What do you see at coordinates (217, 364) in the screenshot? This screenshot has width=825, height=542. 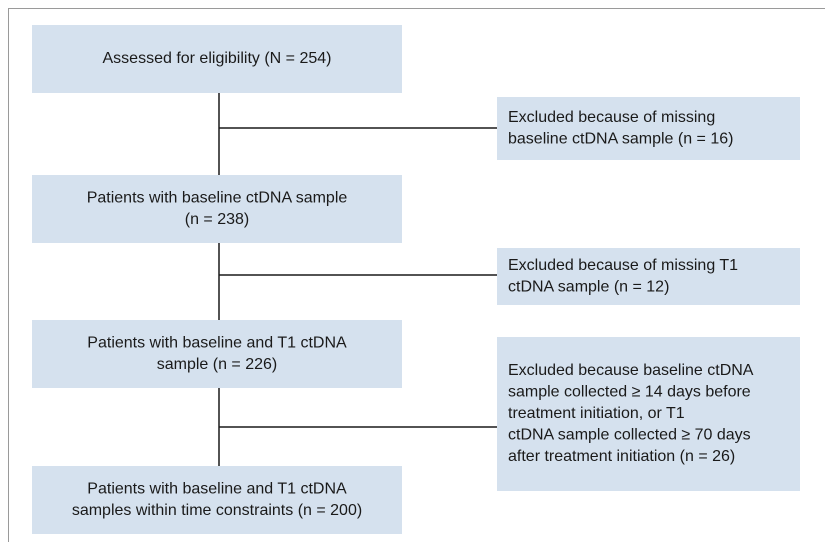 I see `node-label: sample (n = 226)` at bounding box center [217, 364].